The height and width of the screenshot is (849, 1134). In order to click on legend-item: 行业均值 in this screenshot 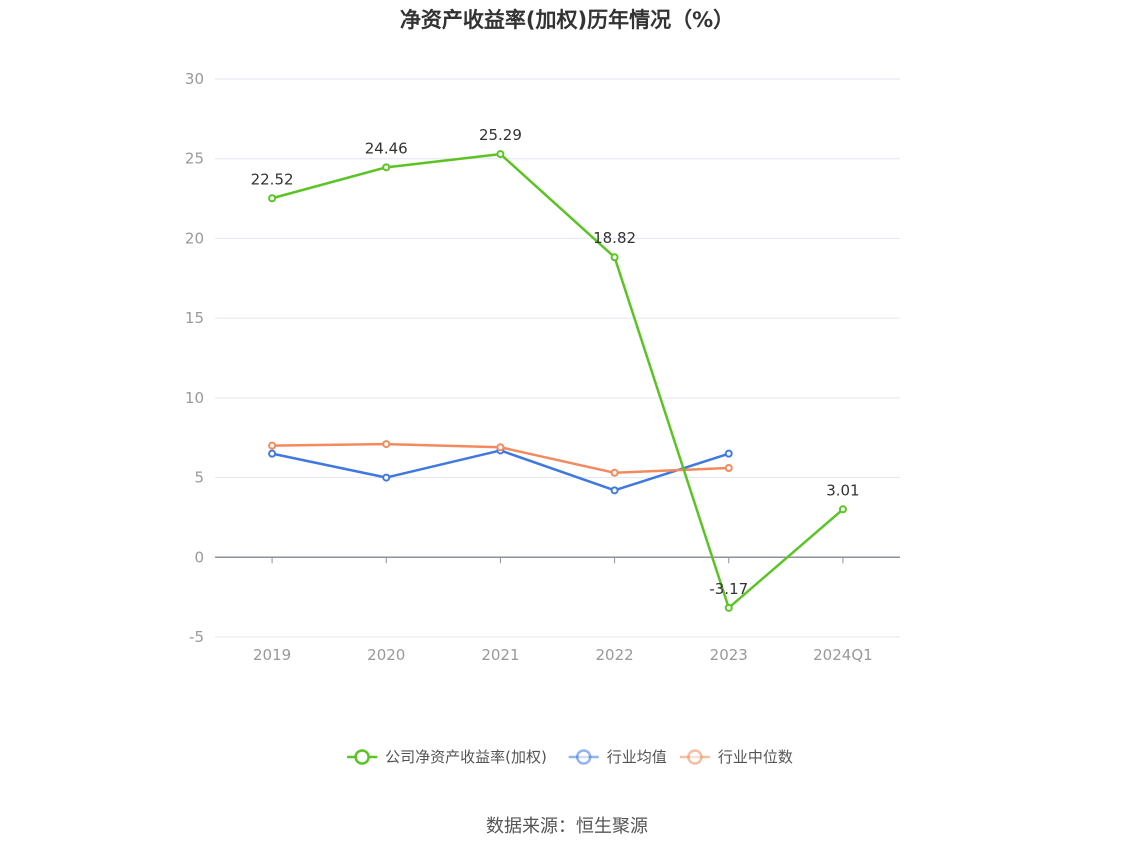, I will do `click(617, 757)`.